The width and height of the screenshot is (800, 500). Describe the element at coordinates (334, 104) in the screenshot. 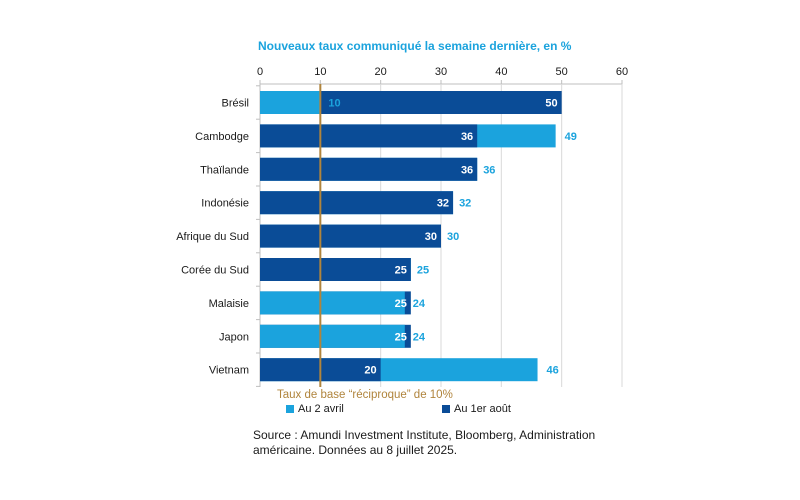

I see `data-label-au-2-avril: 10` at that location.